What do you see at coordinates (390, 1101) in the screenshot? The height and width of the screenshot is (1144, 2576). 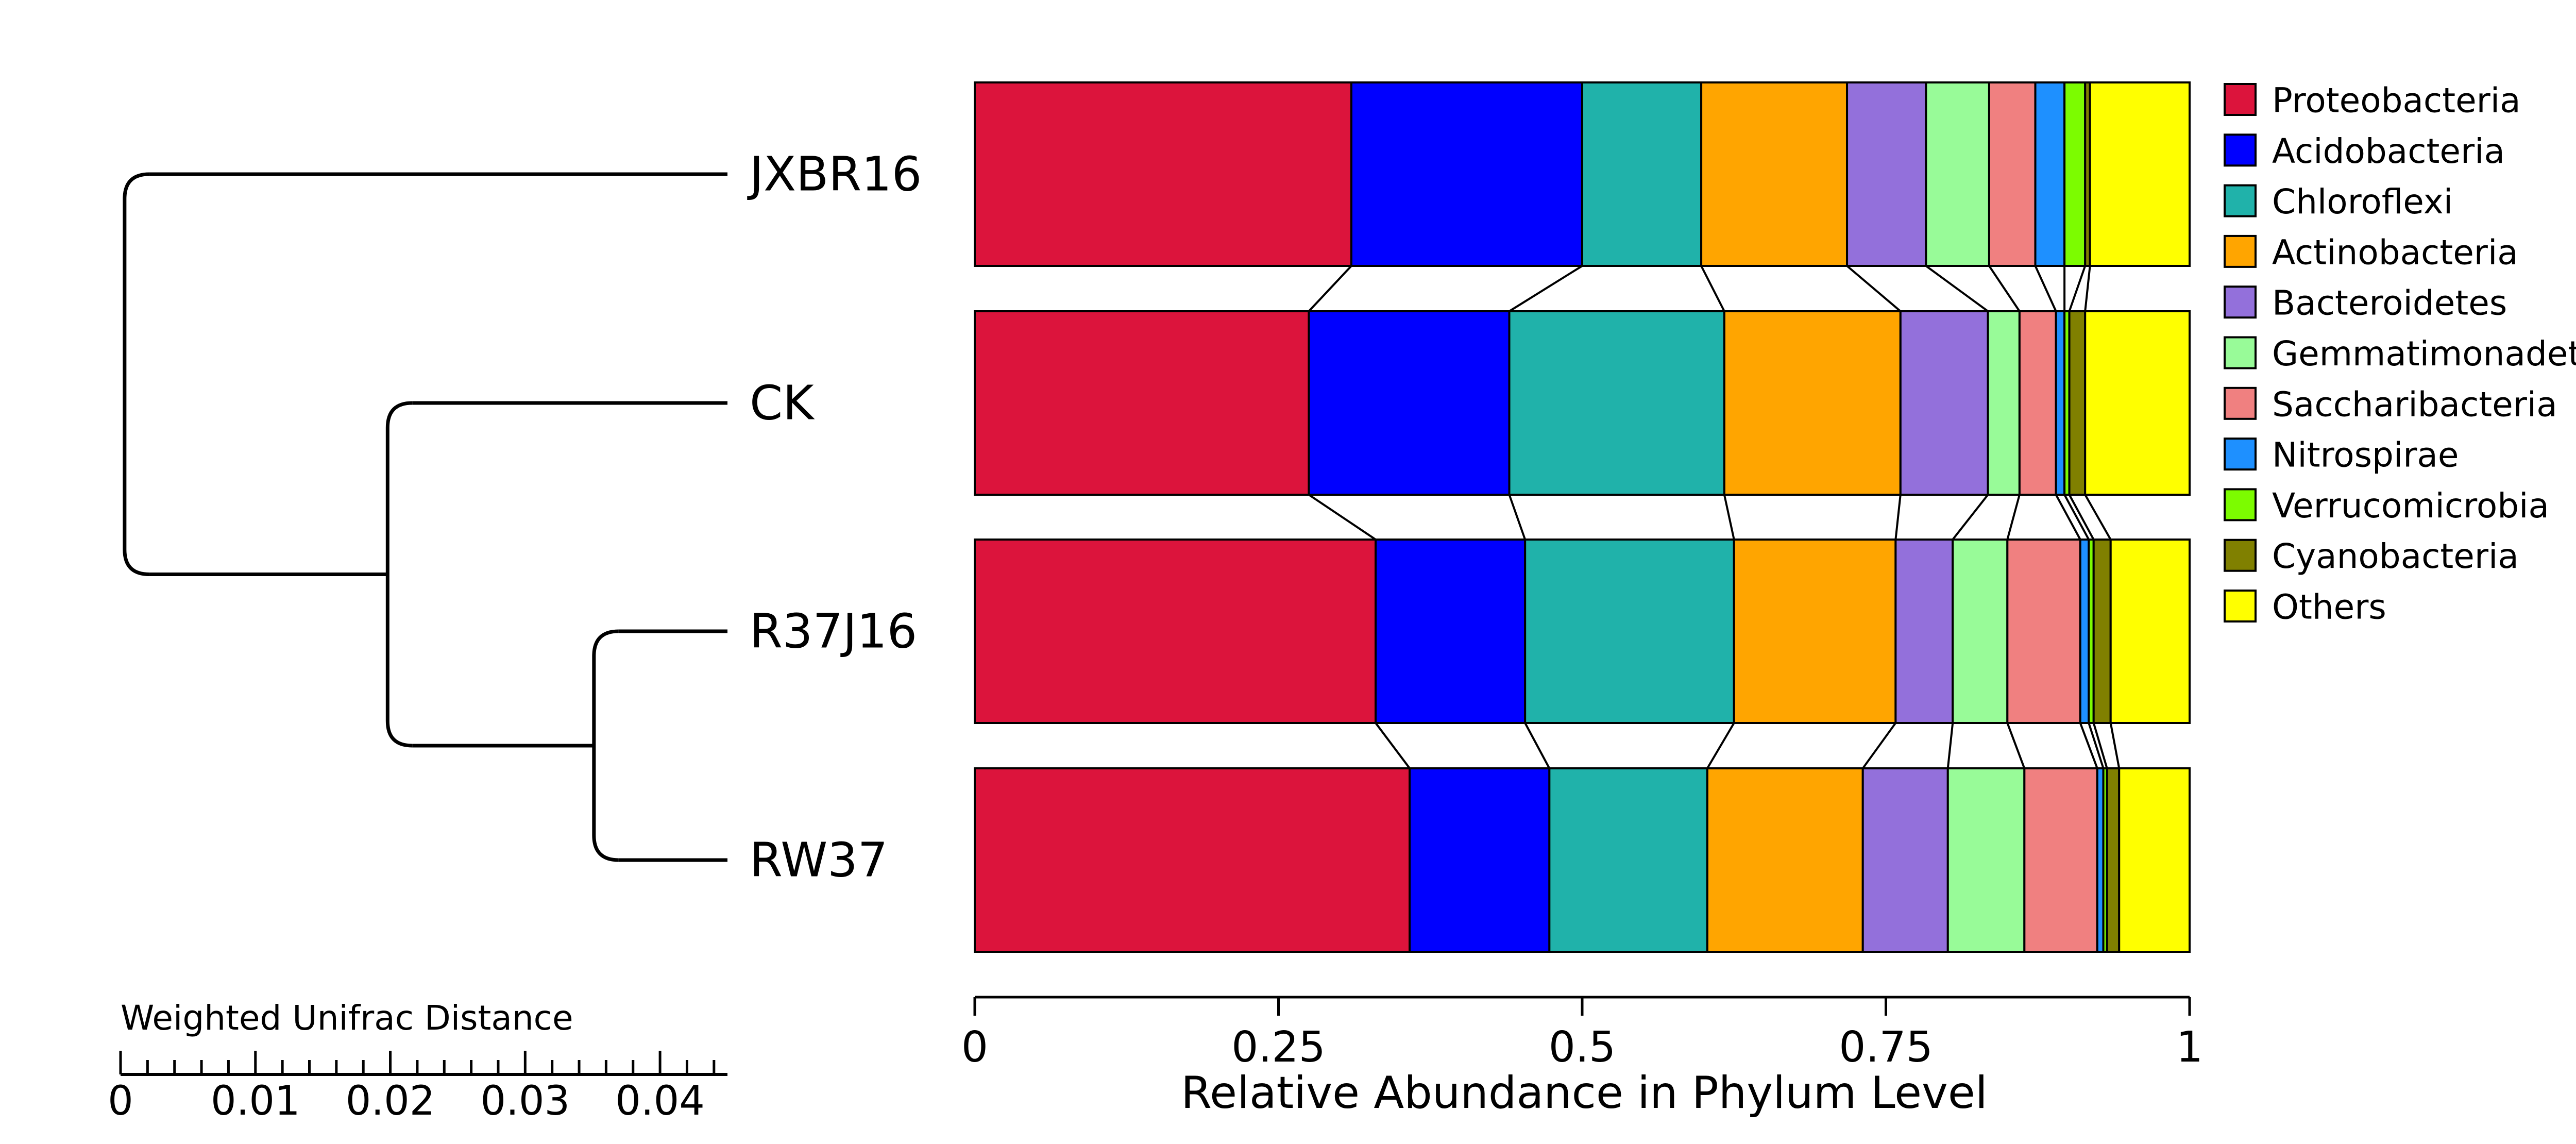 I see `dendrogram-tick-label: 0.02` at bounding box center [390, 1101].